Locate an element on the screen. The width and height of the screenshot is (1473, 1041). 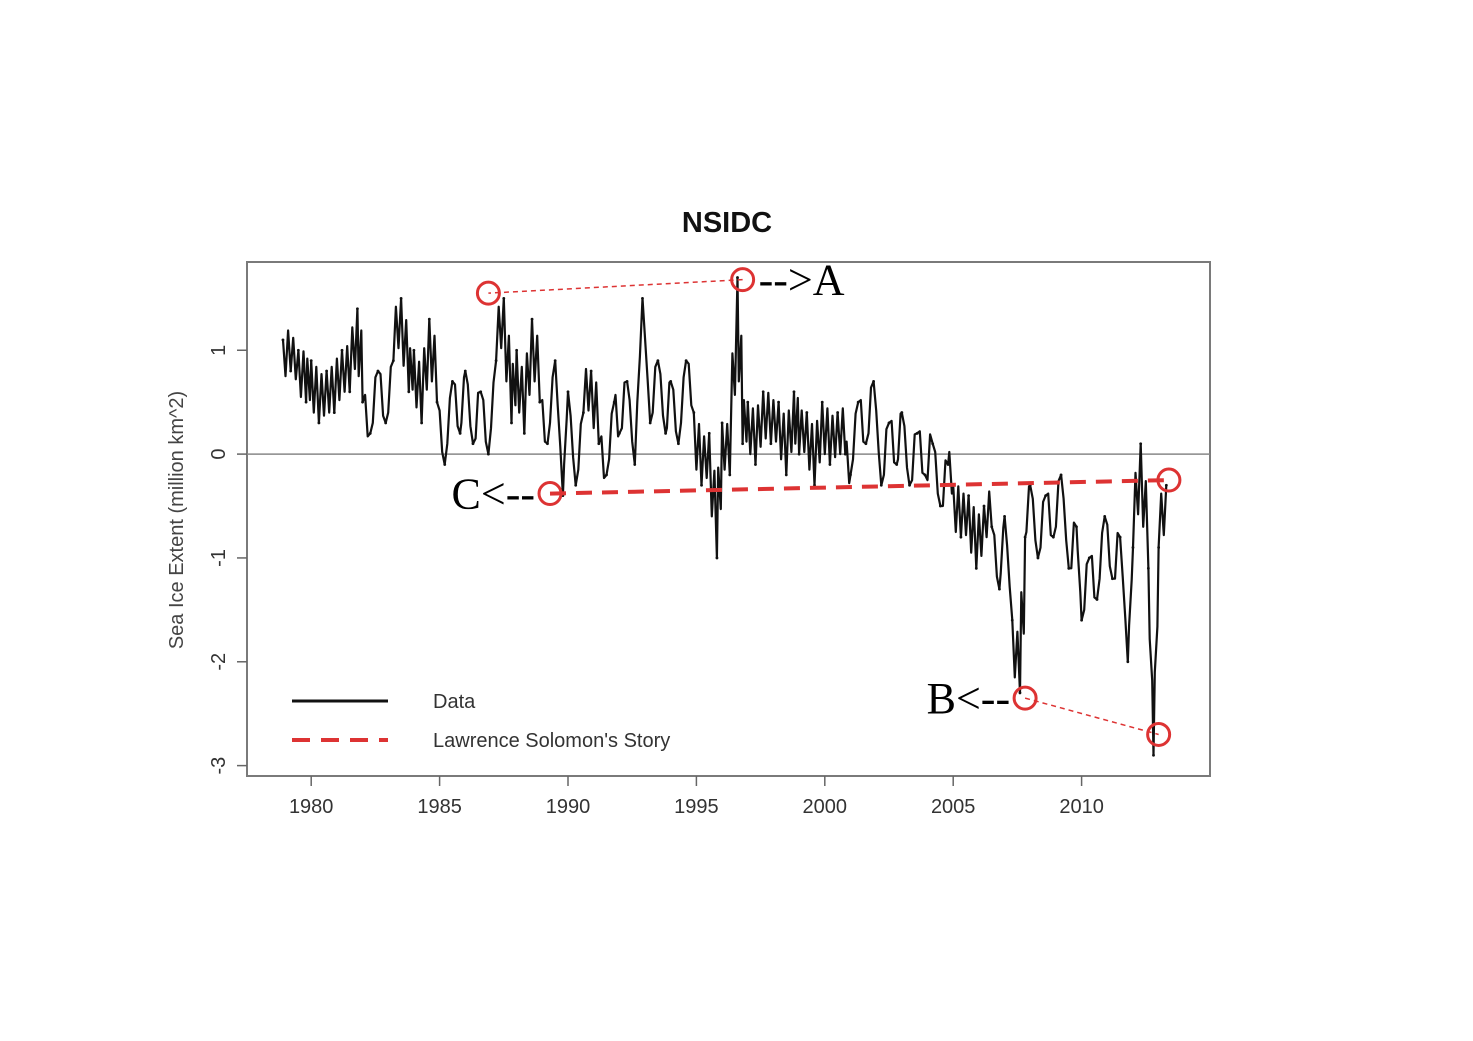
annotation-paired-circle is located at coordinates (1159, 734).